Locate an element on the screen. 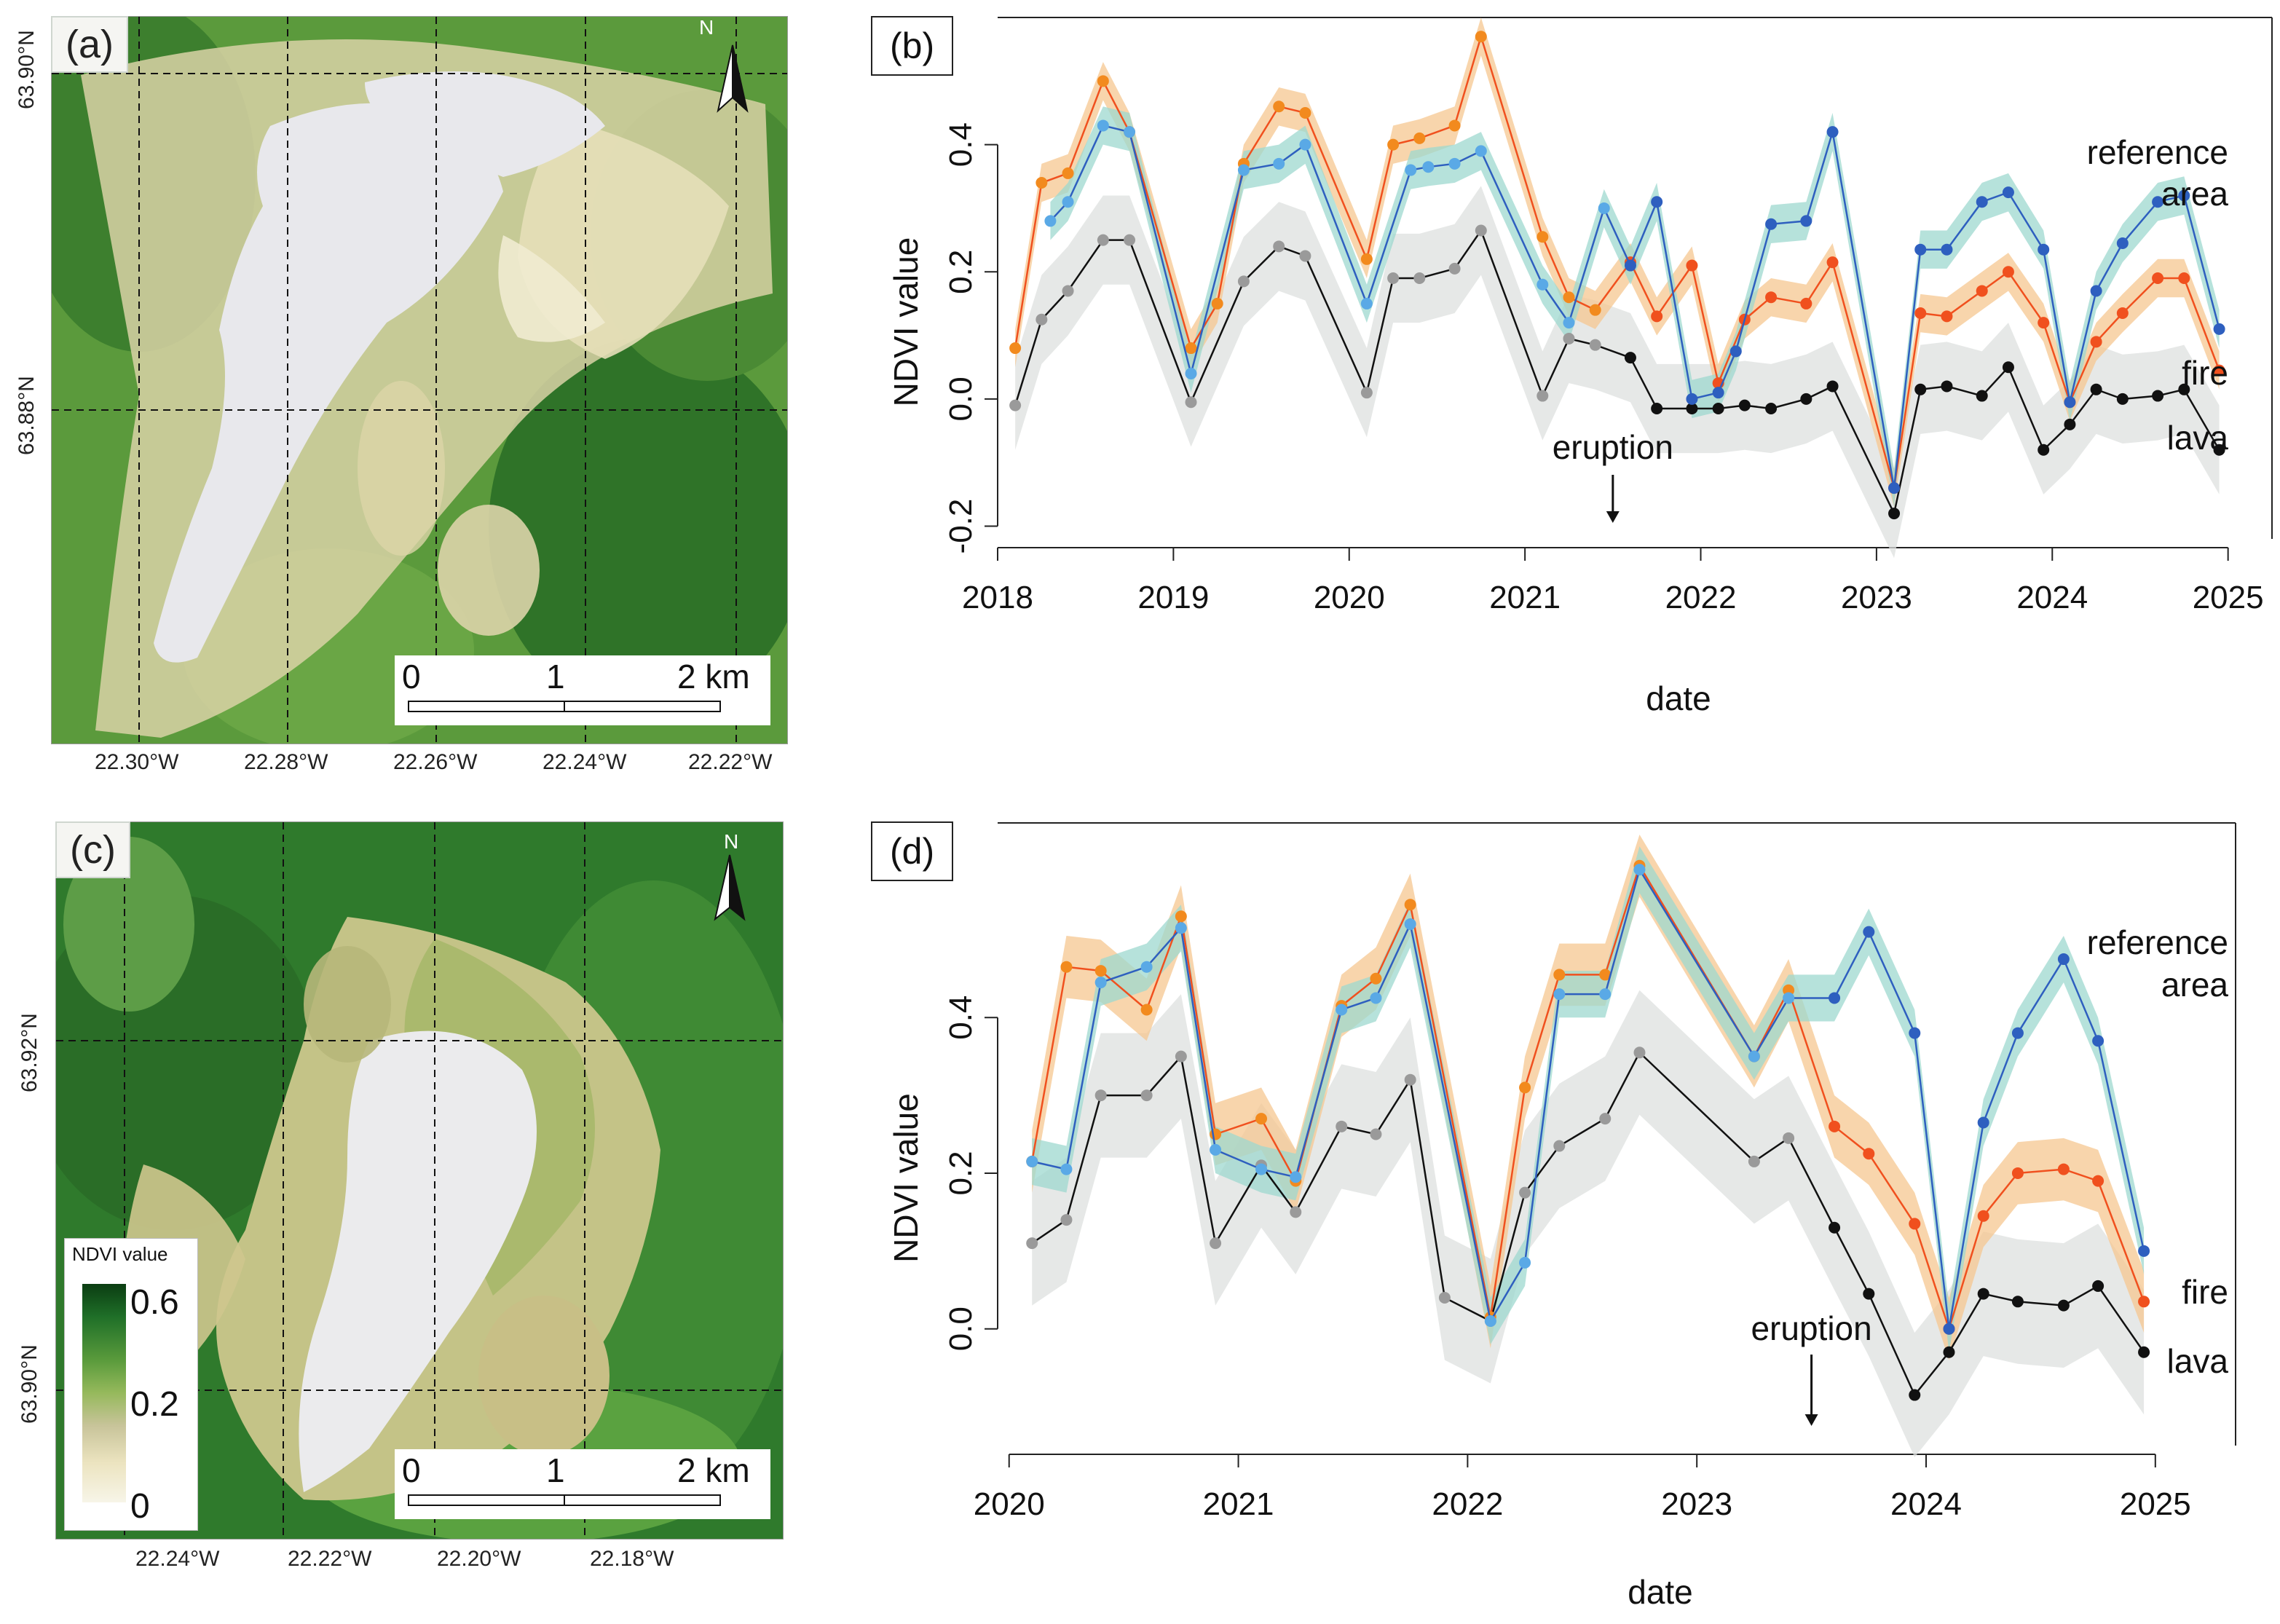  x-axis-title: date is located at coordinates (1678, 698).